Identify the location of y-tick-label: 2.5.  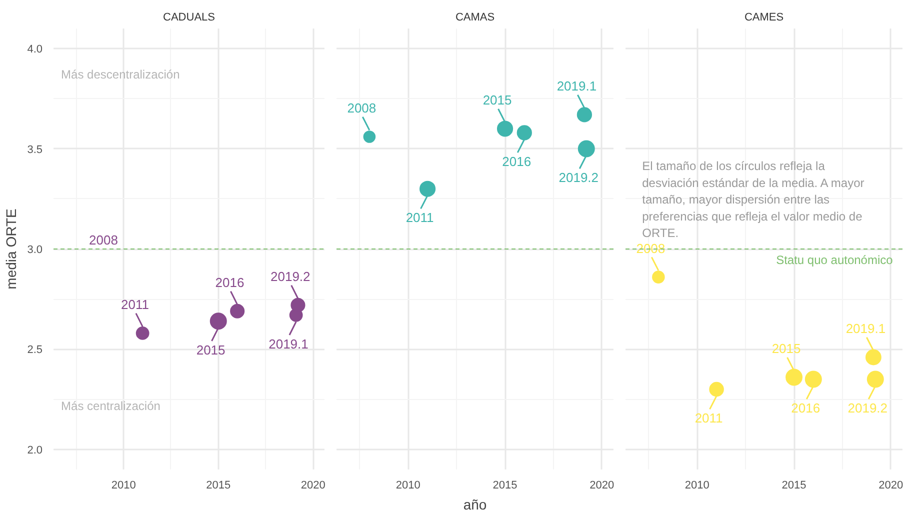
(35, 350).